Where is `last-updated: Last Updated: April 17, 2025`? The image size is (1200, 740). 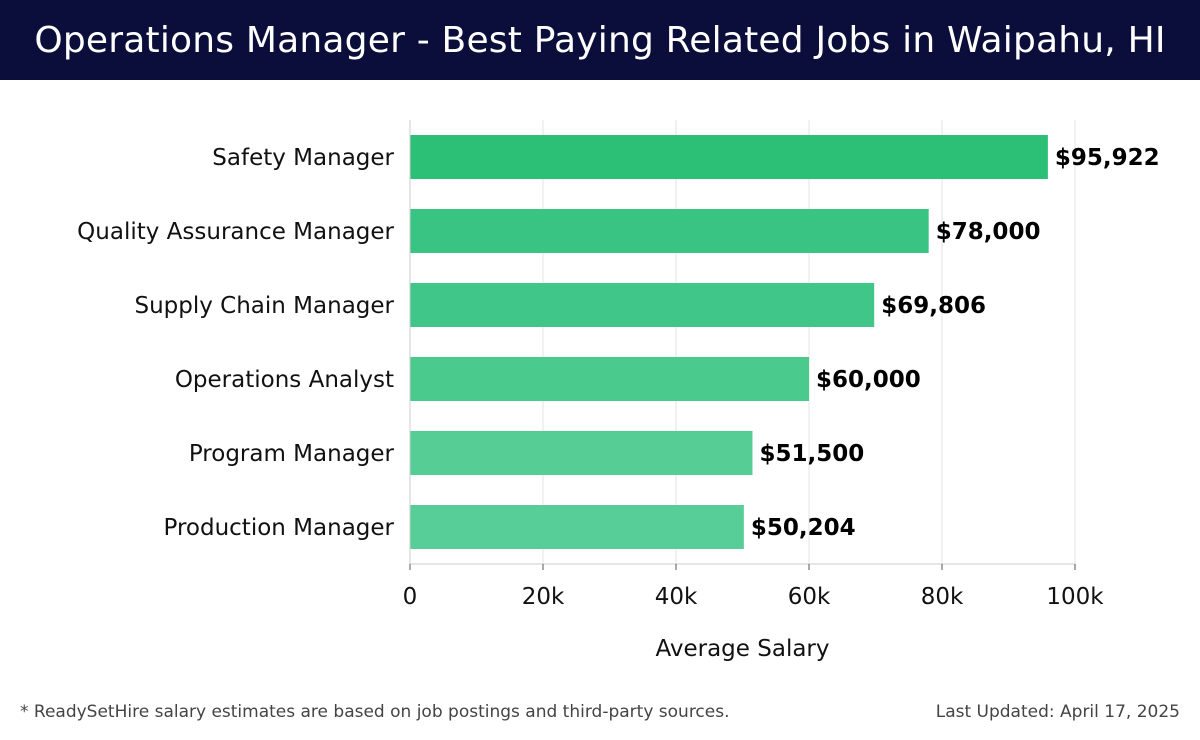
last-updated: Last Updated: April 17, 2025 is located at coordinates (1057, 712).